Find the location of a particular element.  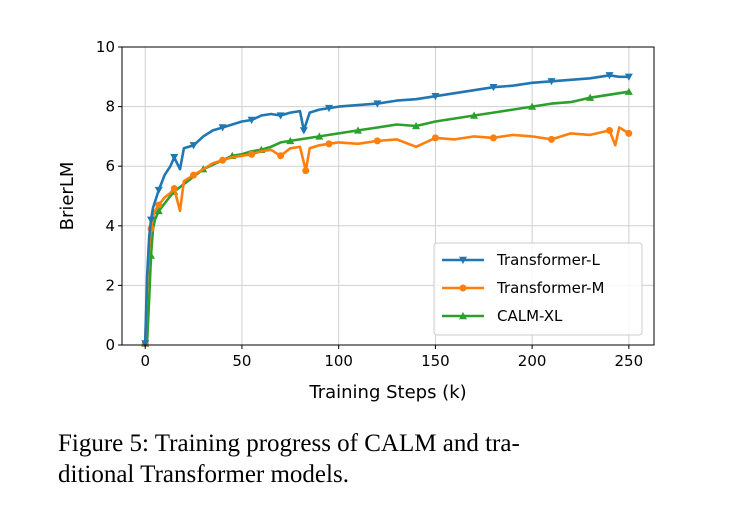

y-axis-label: BrierLM is located at coordinates (67, 196).